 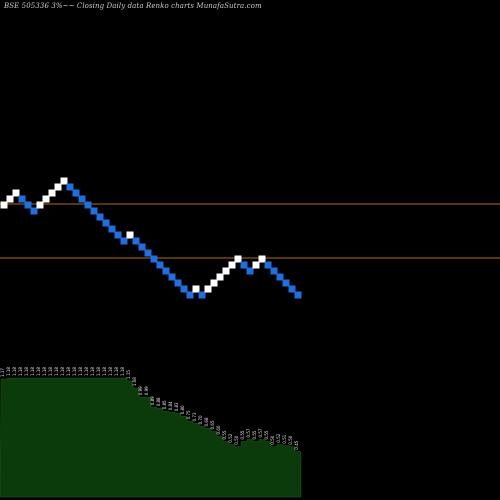 What do you see at coordinates (218, 429) in the screenshot?
I see `volume-label: 0.60` at bounding box center [218, 429].